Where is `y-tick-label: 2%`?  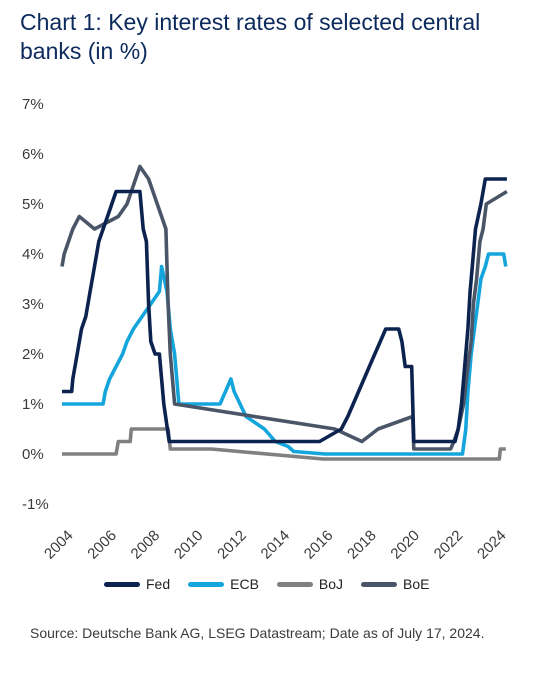
y-tick-label: 2% is located at coordinates (33, 354).